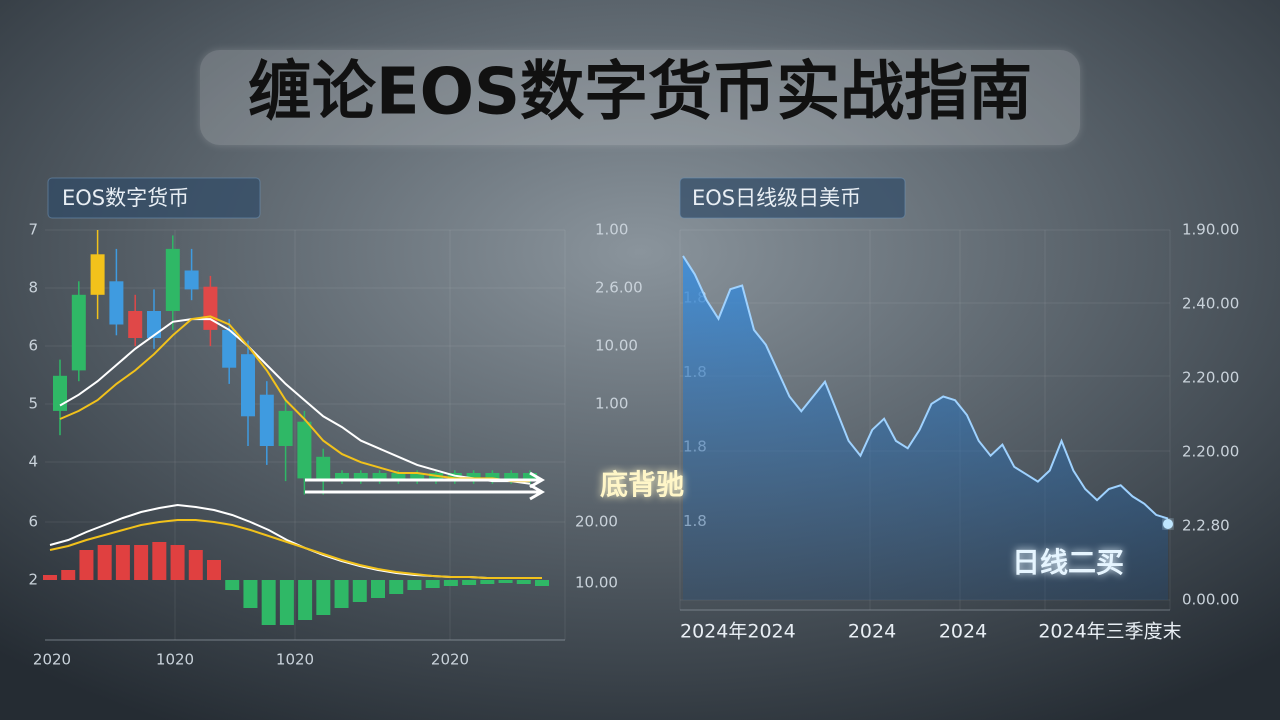 This screenshot has width=1280, height=724. I want to click on x-tick-label: 2024年三季度末, so click(1109, 632).